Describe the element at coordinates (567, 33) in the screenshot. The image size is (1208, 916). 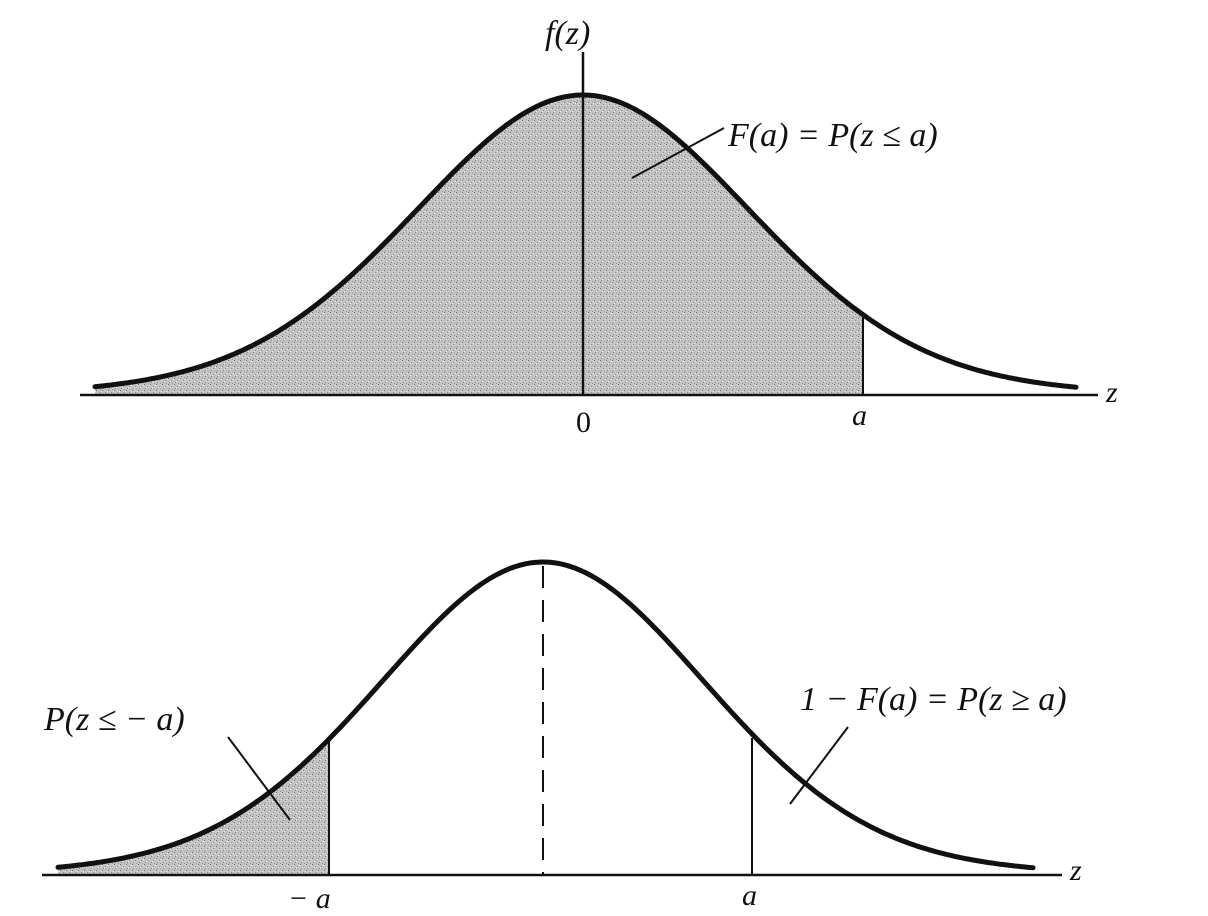
I see `top-y-axis-label: f(z)` at that location.